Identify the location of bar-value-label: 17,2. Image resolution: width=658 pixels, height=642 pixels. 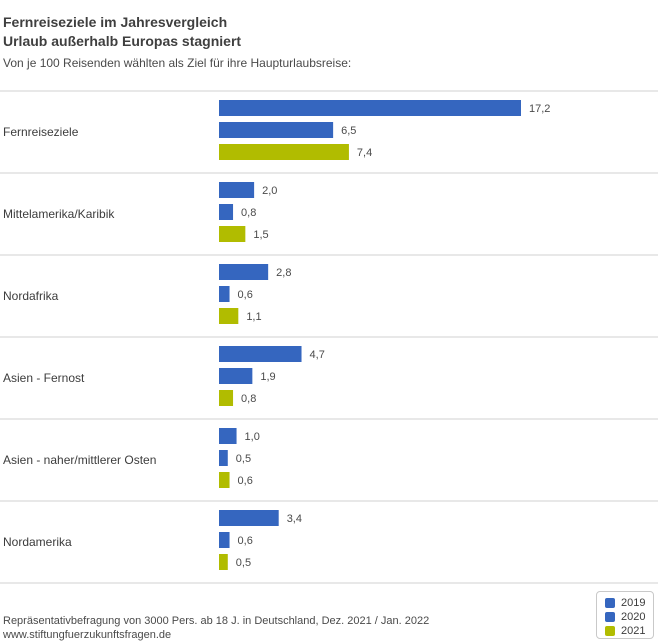
(539, 109).